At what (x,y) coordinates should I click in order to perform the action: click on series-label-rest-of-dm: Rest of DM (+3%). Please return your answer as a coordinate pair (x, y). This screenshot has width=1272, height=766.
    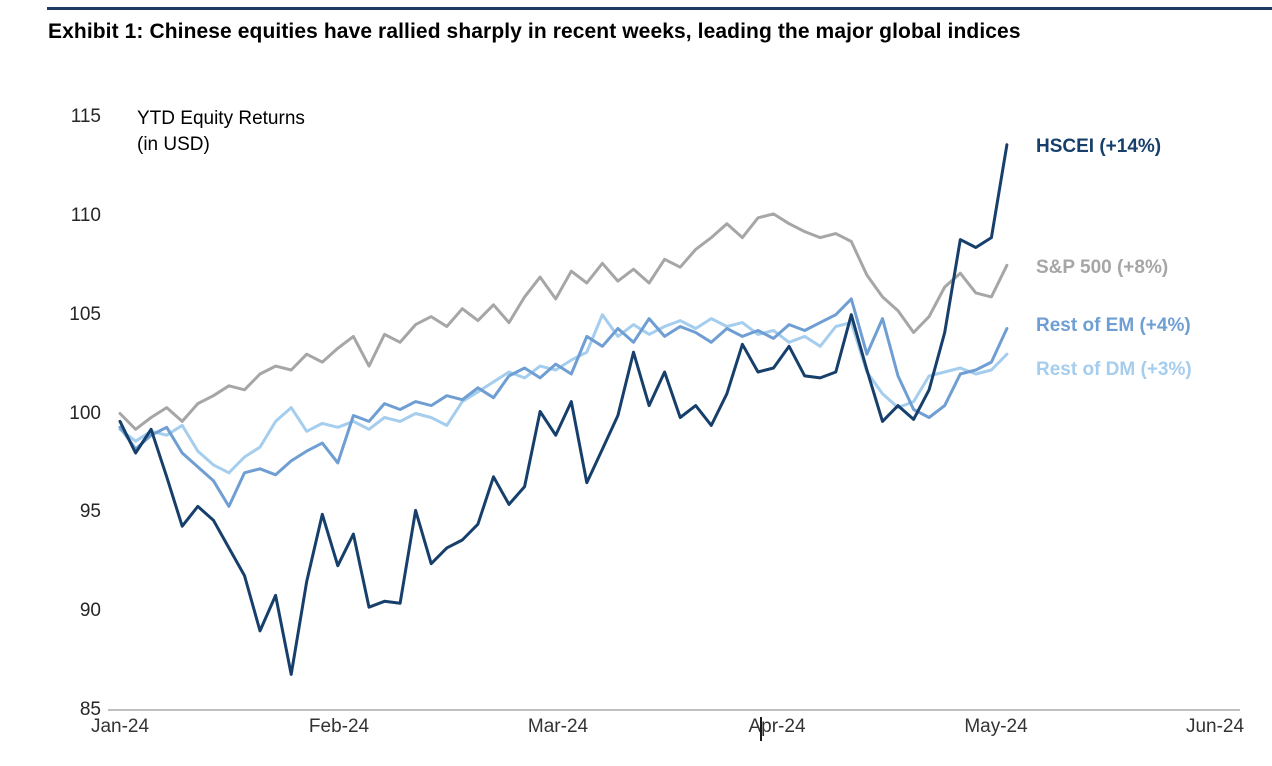
    Looking at the image, I should click on (1114, 369).